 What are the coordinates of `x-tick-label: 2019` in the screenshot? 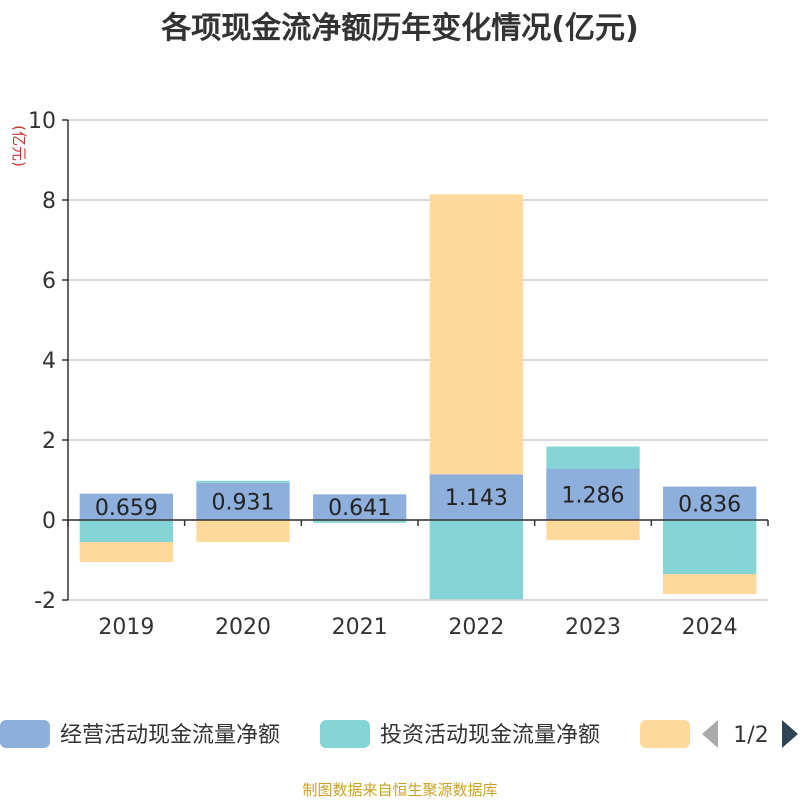 It's located at (126, 627).